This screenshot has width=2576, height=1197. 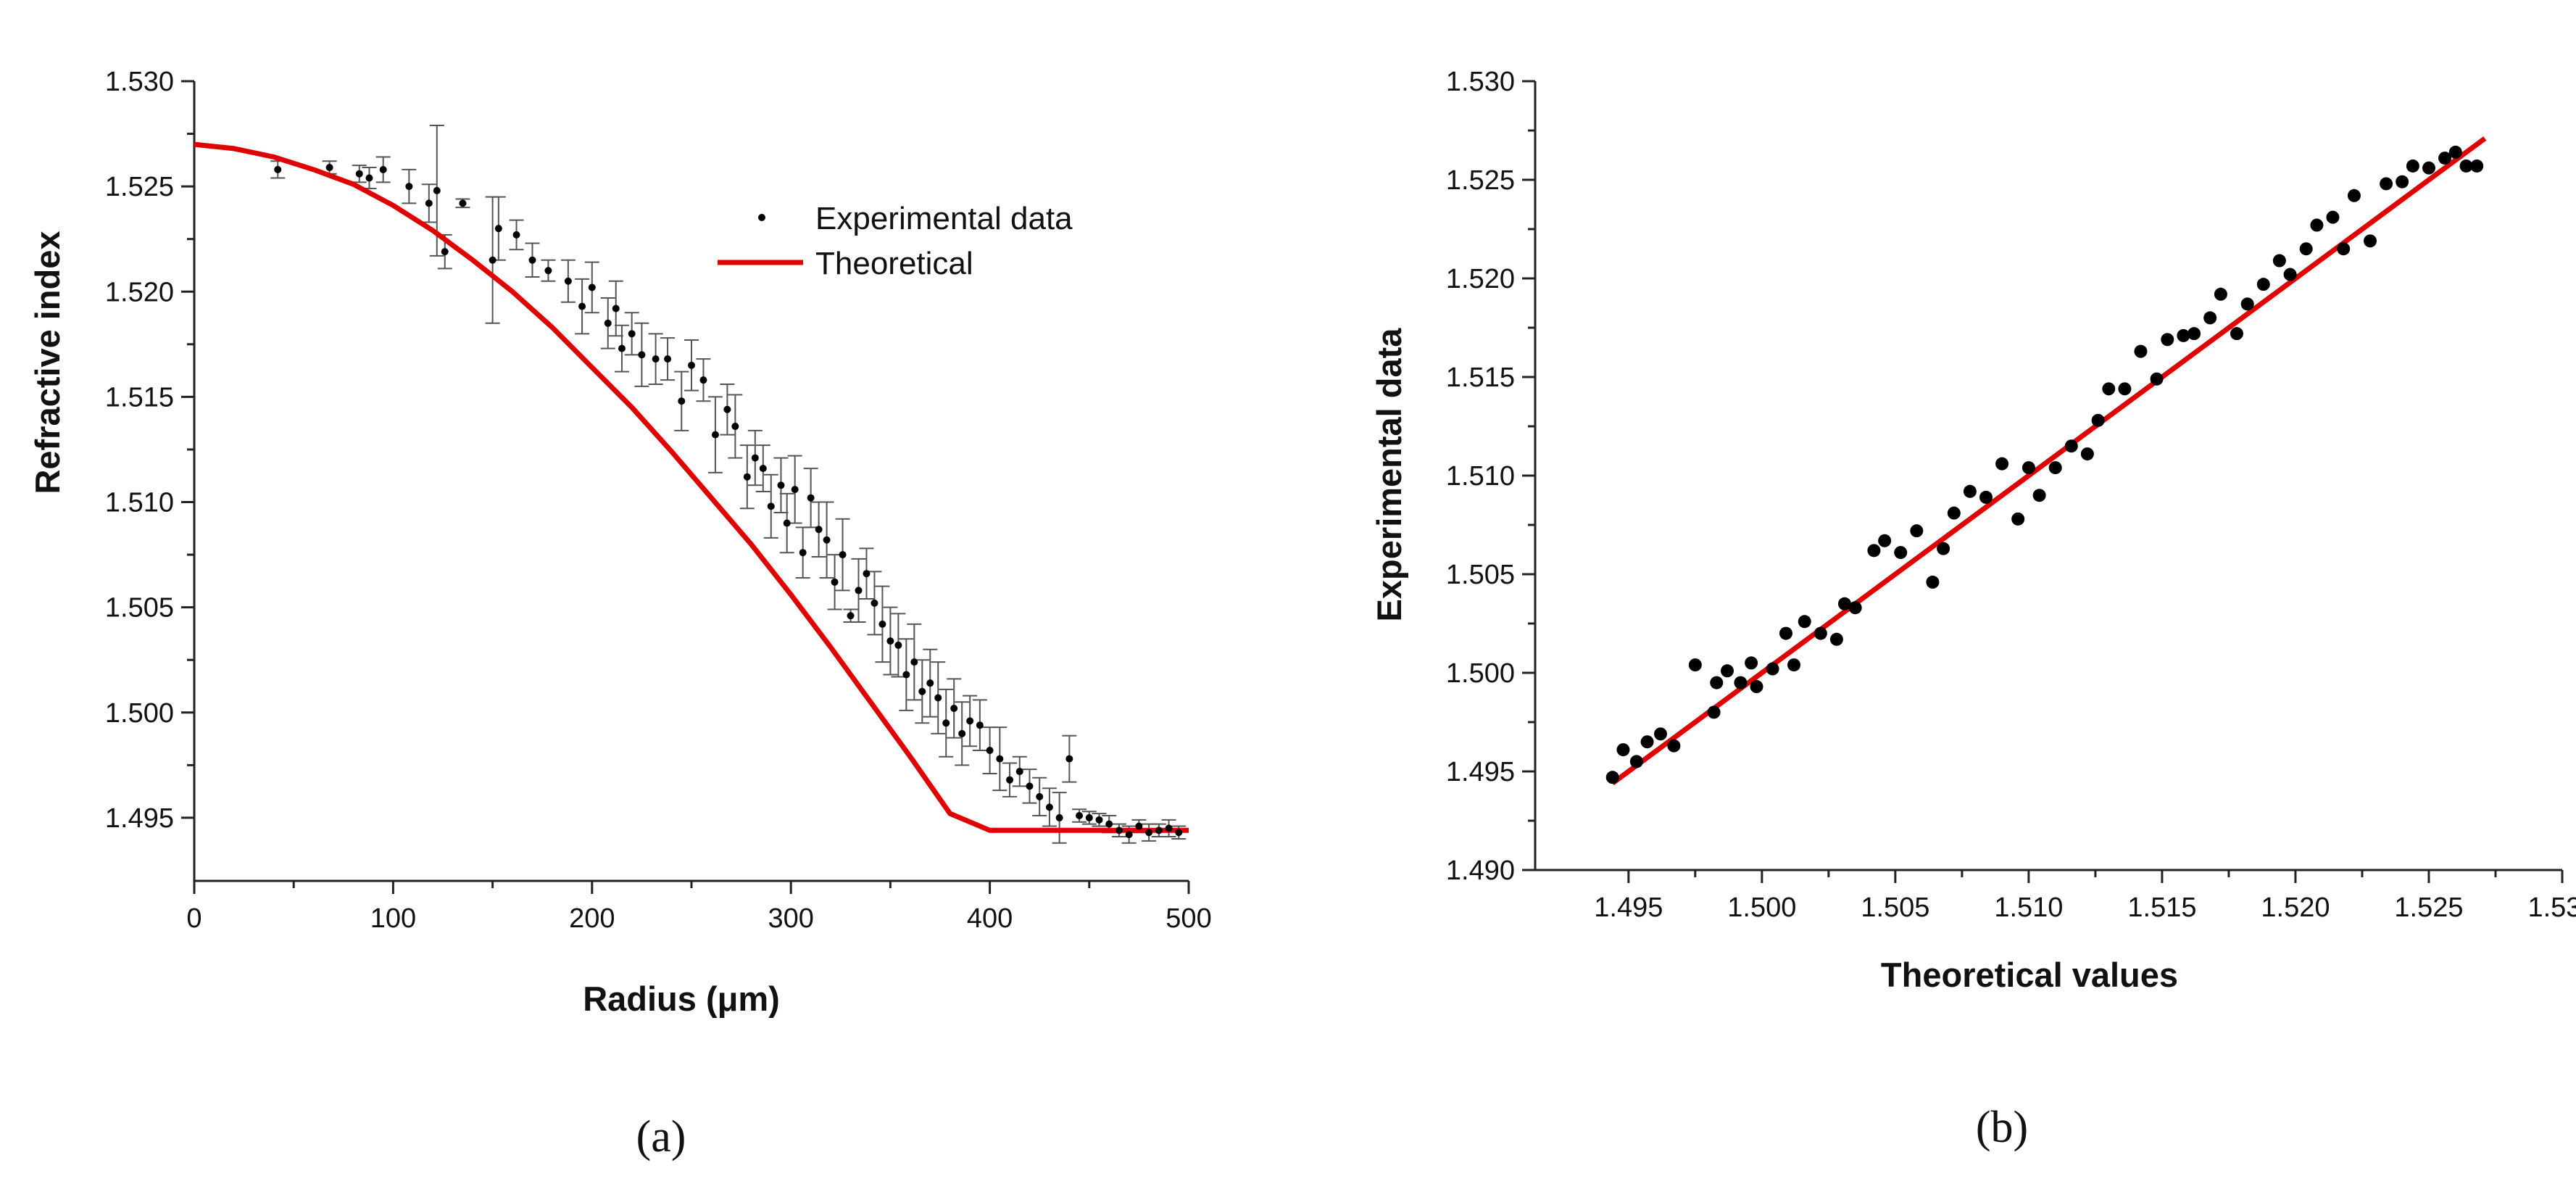 What do you see at coordinates (661, 1137) in the screenshot?
I see `panel-a-label: (a)` at bounding box center [661, 1137].